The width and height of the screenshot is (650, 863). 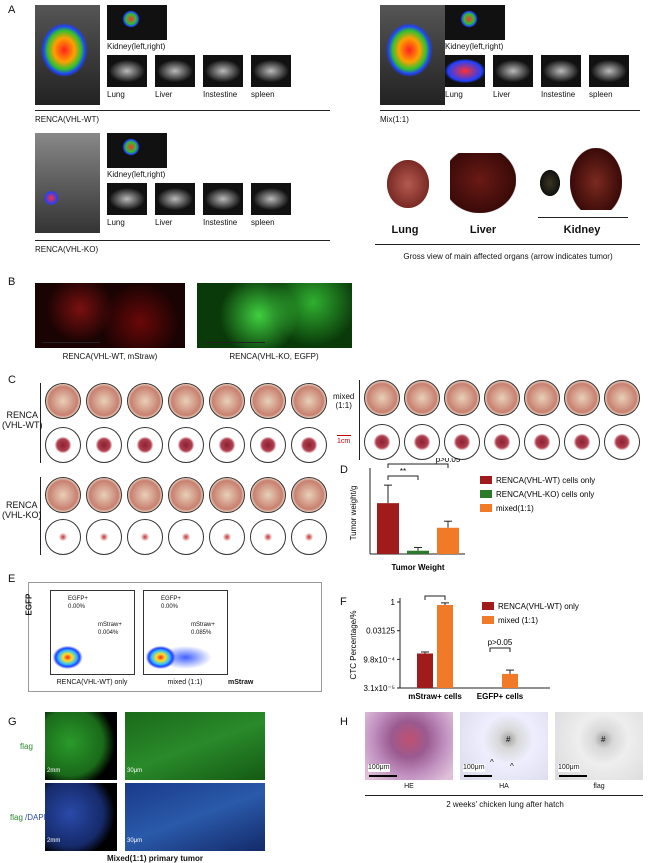 I want to click on label: mixed (1:1), so click(x=185, y=682).